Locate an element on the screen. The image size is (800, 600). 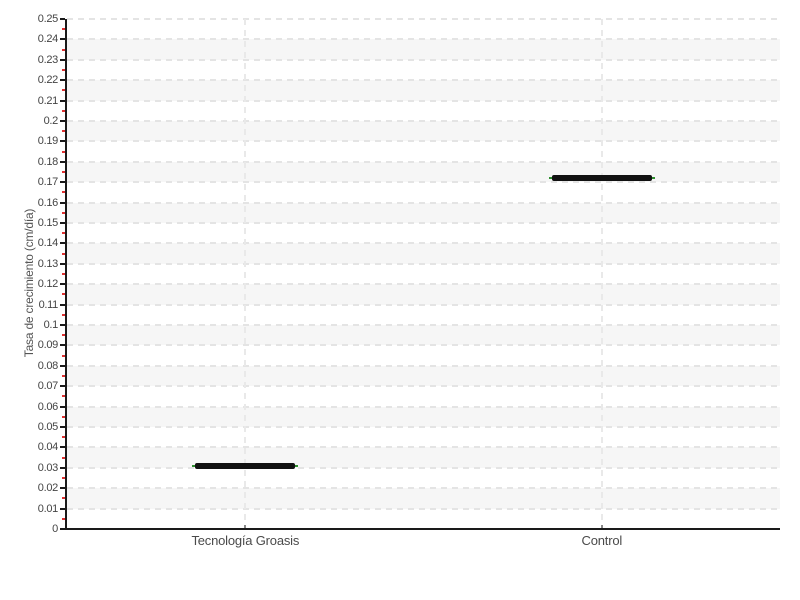
y-tick-label: 0.11 is located at coordinates (48, 304).